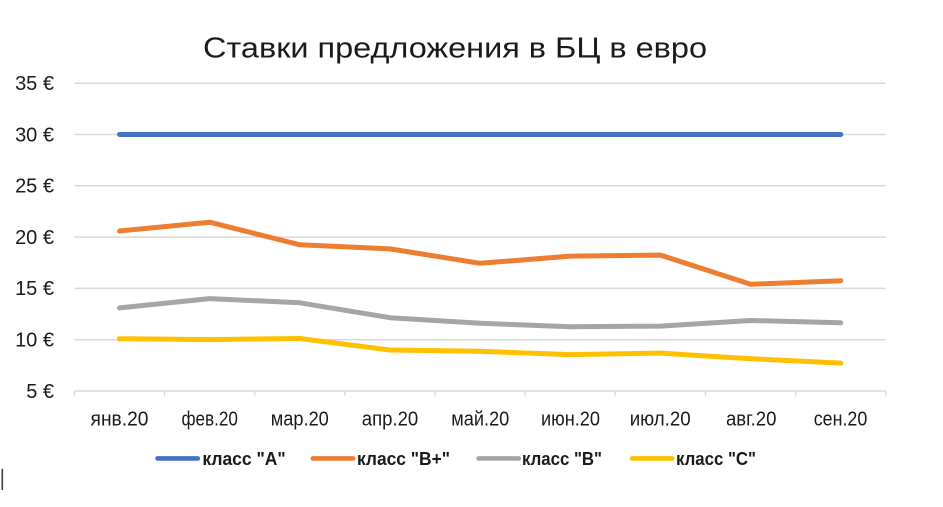 The height and width of the screenshot is (507, 943). Describe the element at coordinates (480, 420) in the screenshot. I see `svg-text: май.20` at that location.